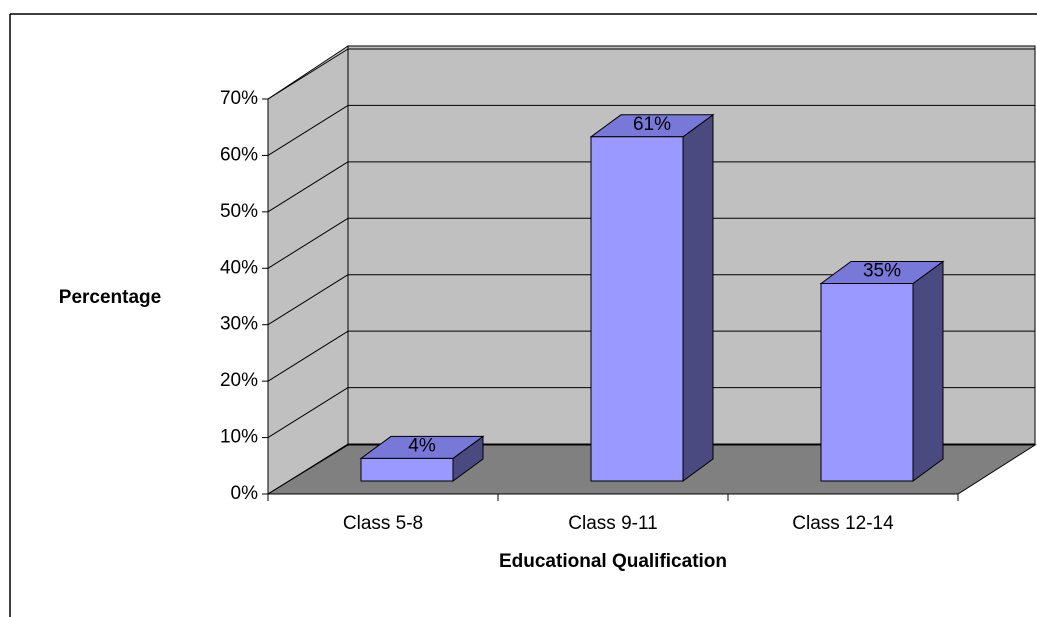  What do you see at coordinates (245, 493) in the screenshot?
I see `y-tick-label: 0%` at bounding box center [245, 493].